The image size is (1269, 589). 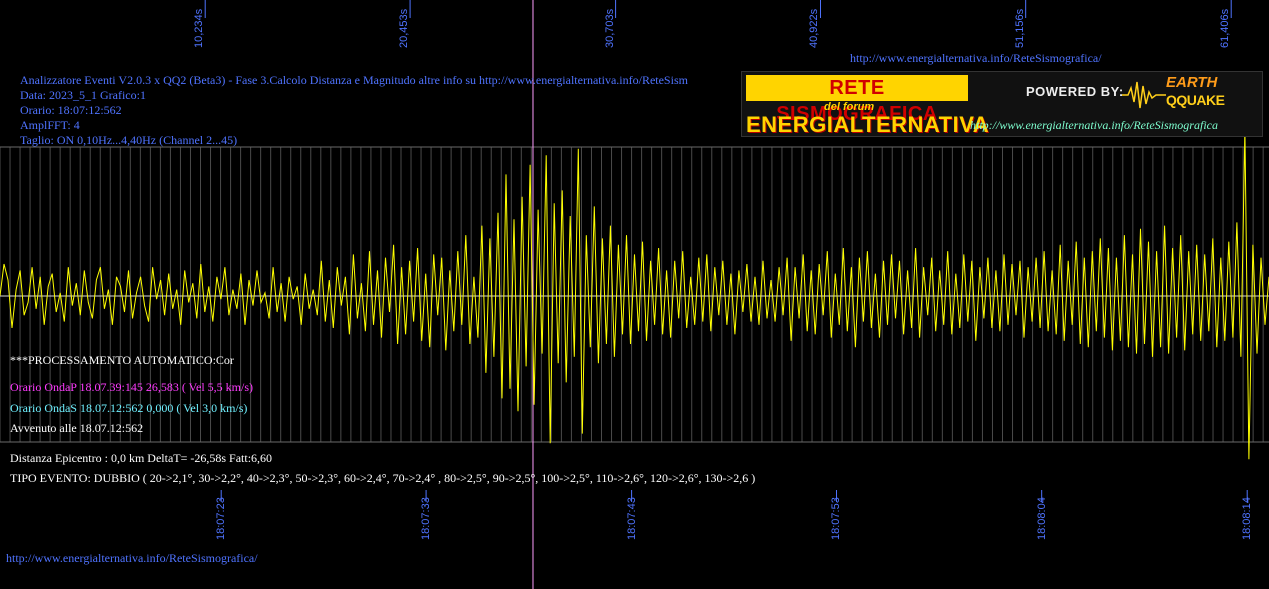 What do you see at coordinates (122, 360) in the screenshot?
I see `processing-status: ***PROCESSAMENTO AUTOMATICO:Cor` at bounding box center [122, 360].